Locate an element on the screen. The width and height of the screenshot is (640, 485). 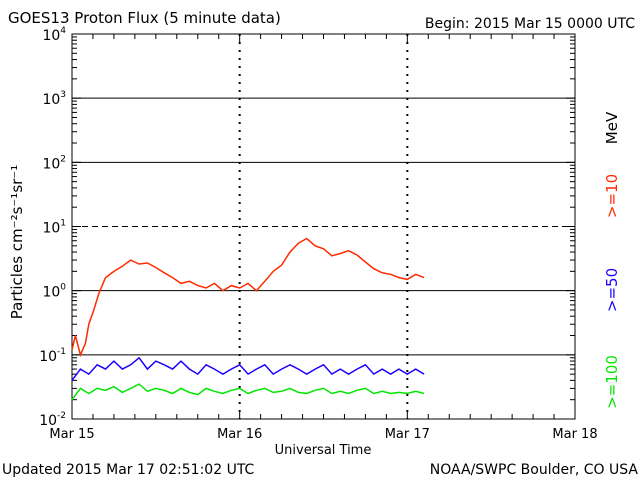
y-tick-label: 10² is located at coordinates (54, 163).